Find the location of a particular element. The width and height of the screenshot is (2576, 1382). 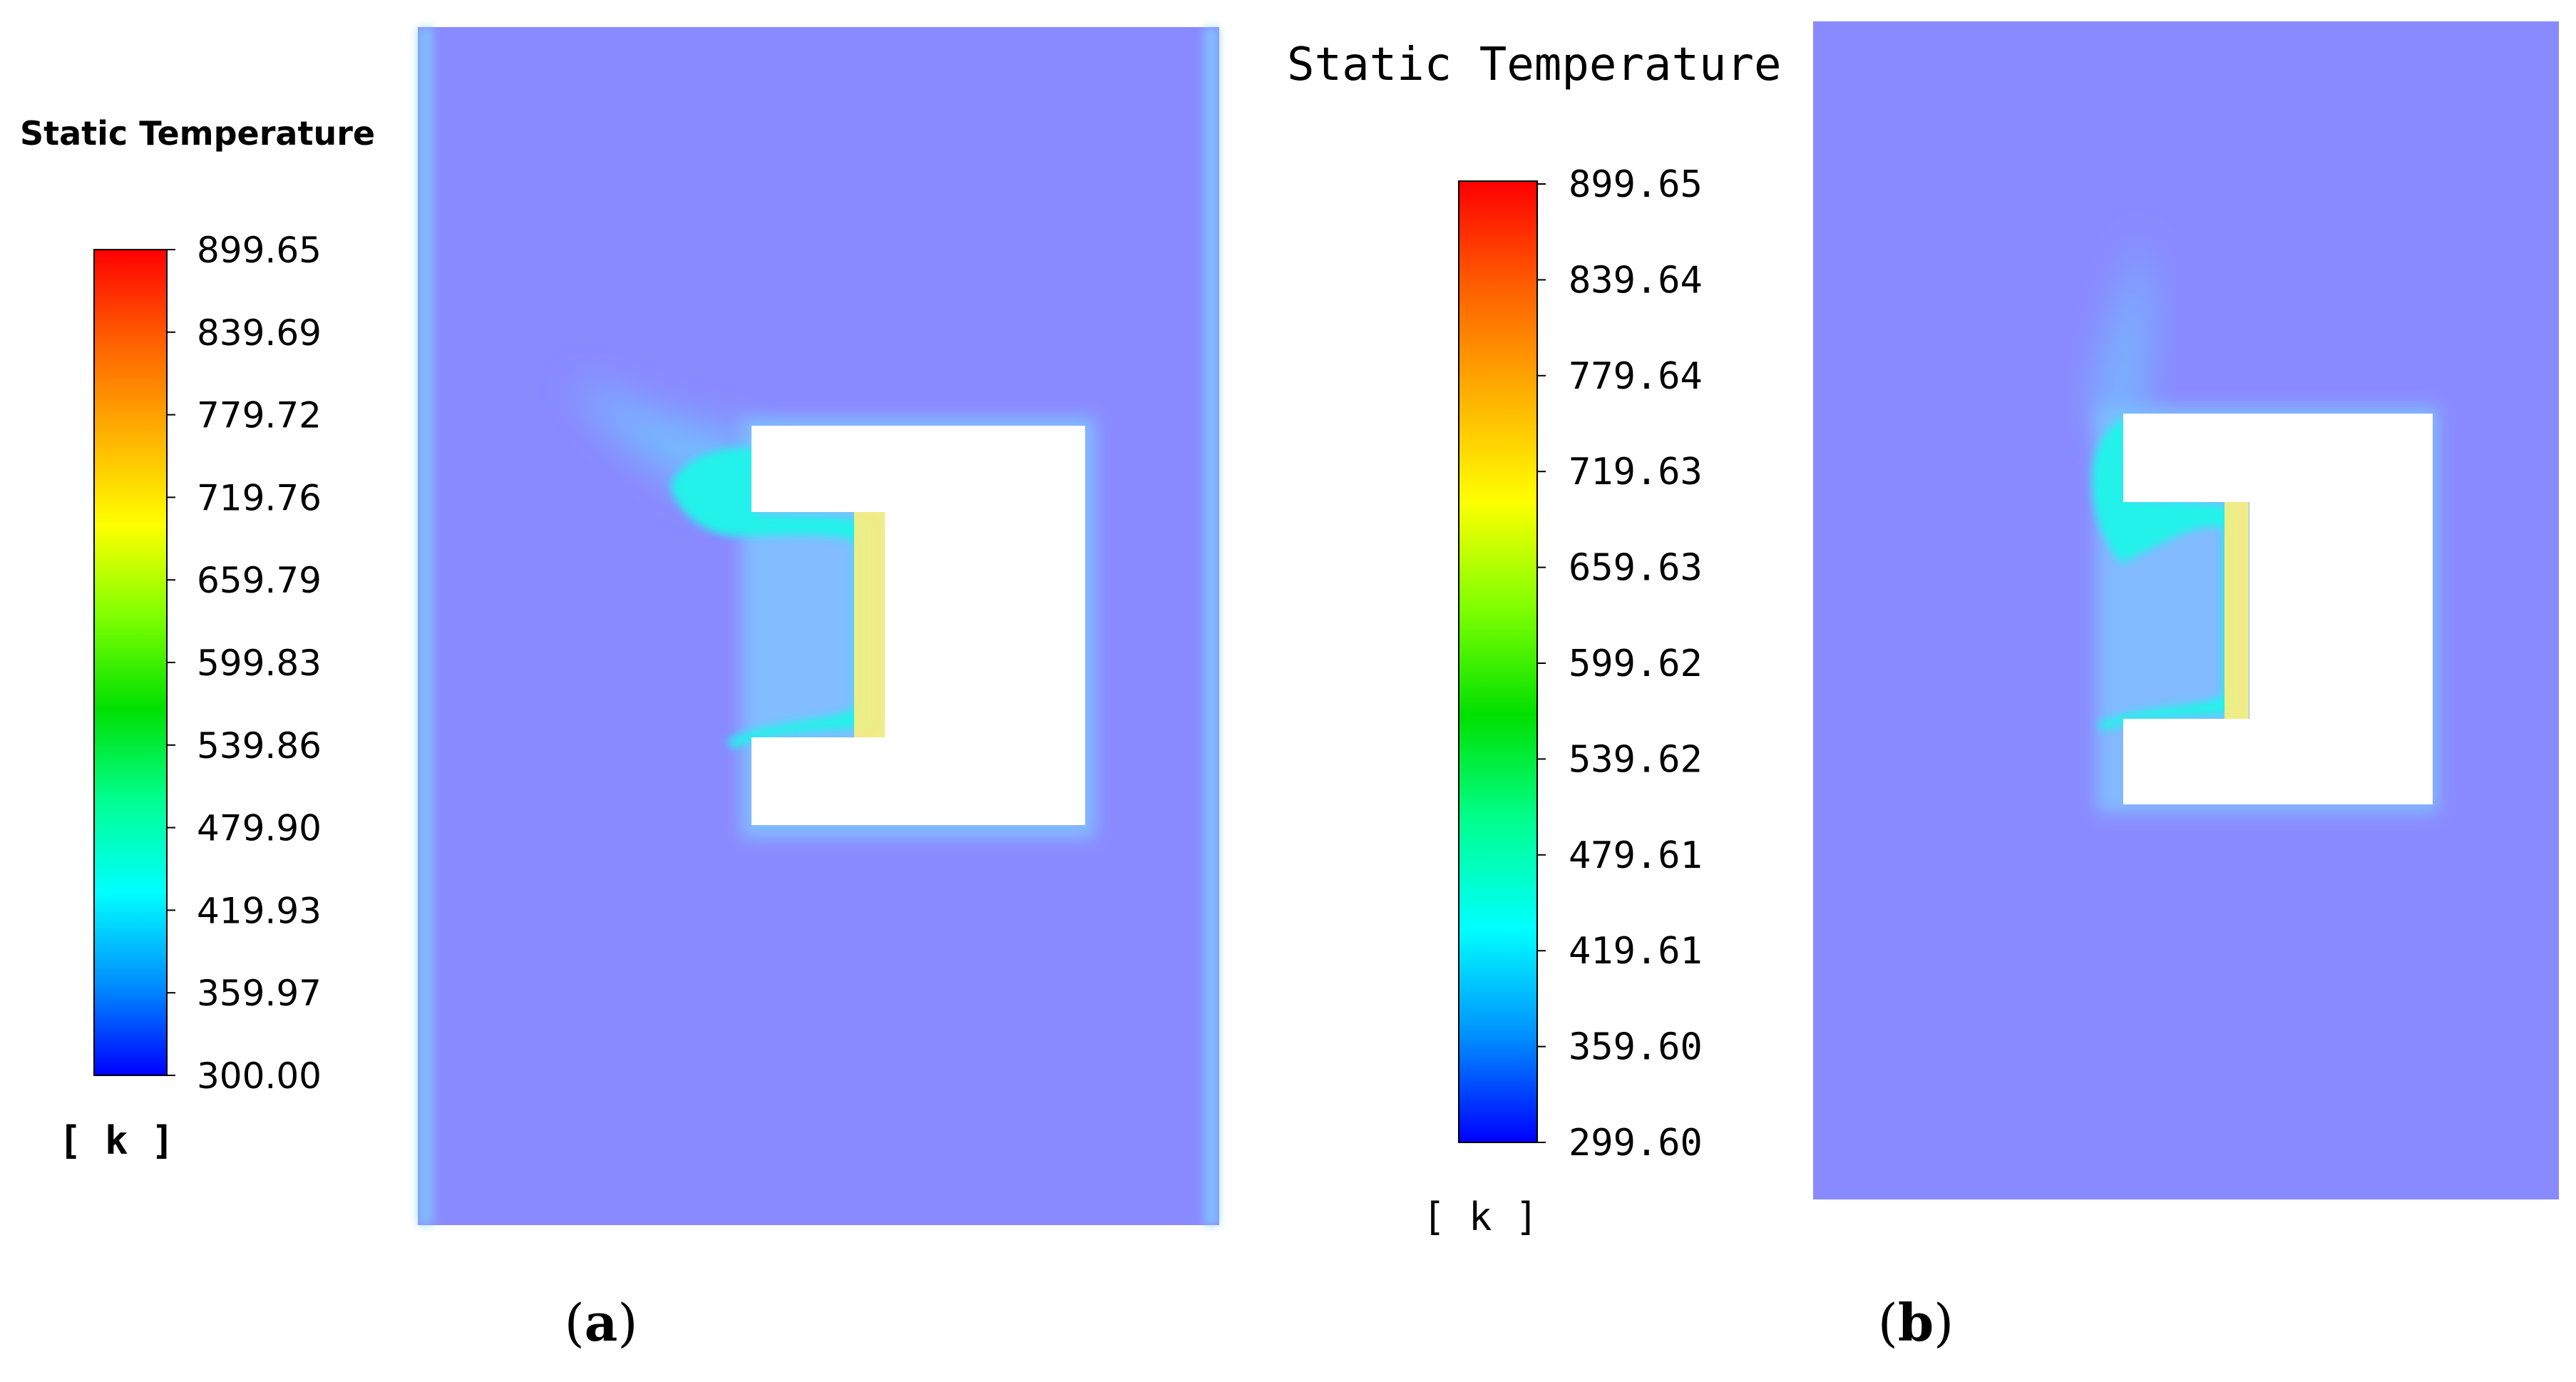

colorbar-tick-label: 779.64 is located at coordinates (1636, 376).